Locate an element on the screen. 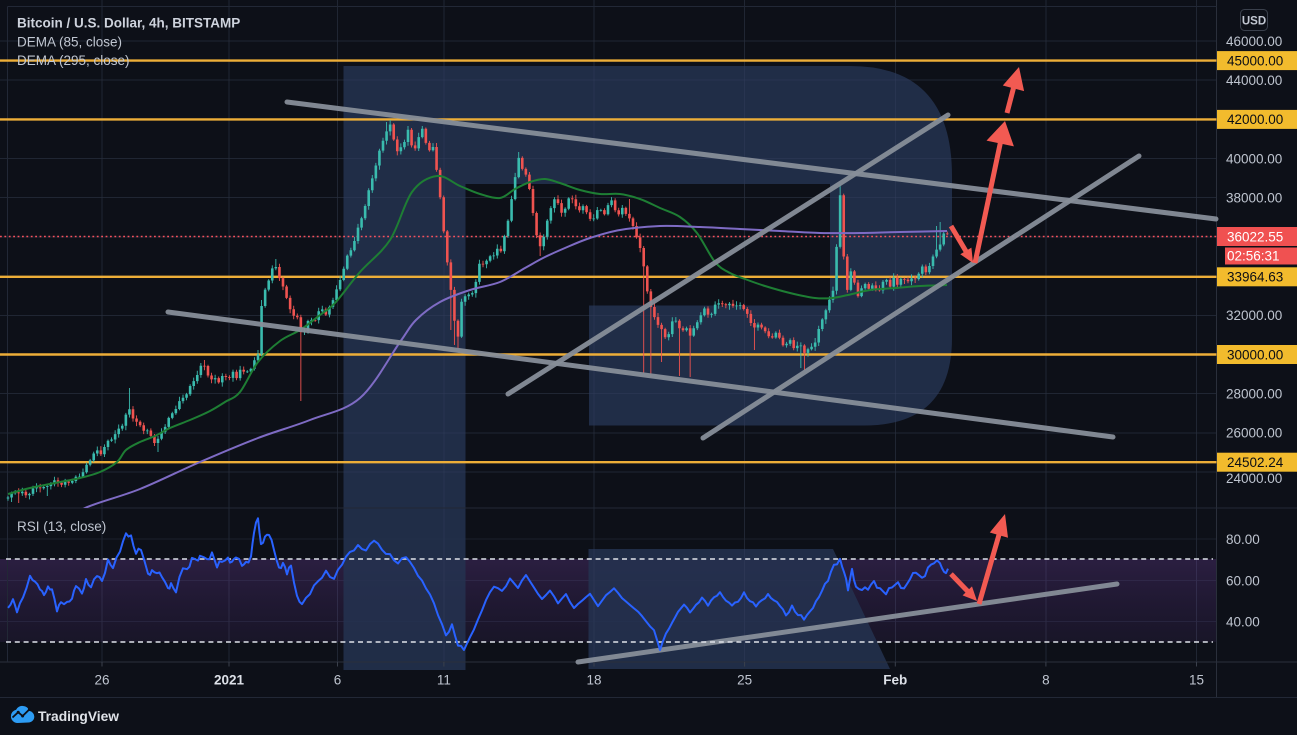 This screenshot has height=735, width=1297. svg-text: 02:56:31 is located at coordinates (1253, 256).